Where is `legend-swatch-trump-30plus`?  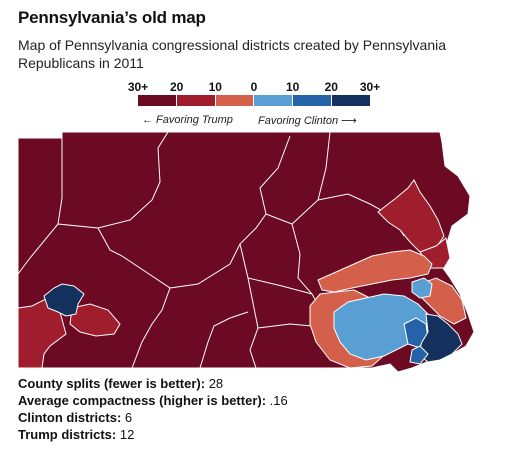 legend-swatch-trump-30plus is located at coordinates (157, 100).